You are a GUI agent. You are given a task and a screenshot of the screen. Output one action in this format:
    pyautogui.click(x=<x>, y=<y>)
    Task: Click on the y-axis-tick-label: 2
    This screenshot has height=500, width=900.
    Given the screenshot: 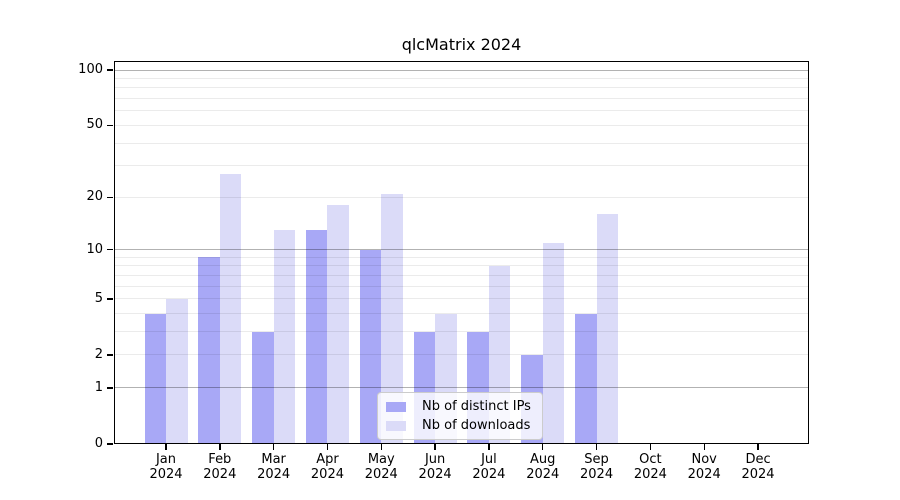 What is the action you would take?
    pyautogui.click(x=98, y=354)
    